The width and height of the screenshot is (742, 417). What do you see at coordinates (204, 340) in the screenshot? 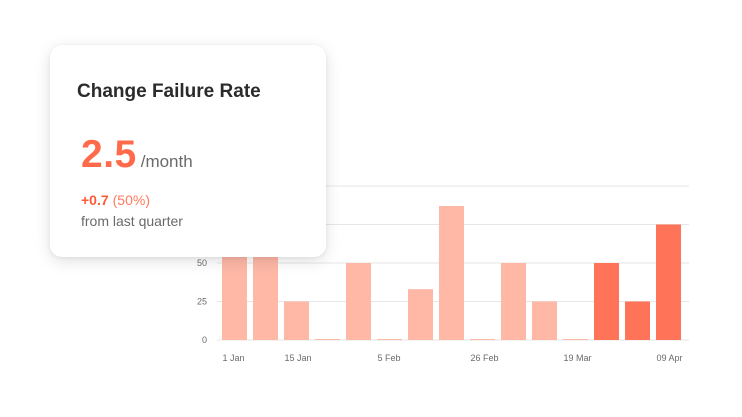
I see `y-tick-label: 0` at bounding box center [204, 340].